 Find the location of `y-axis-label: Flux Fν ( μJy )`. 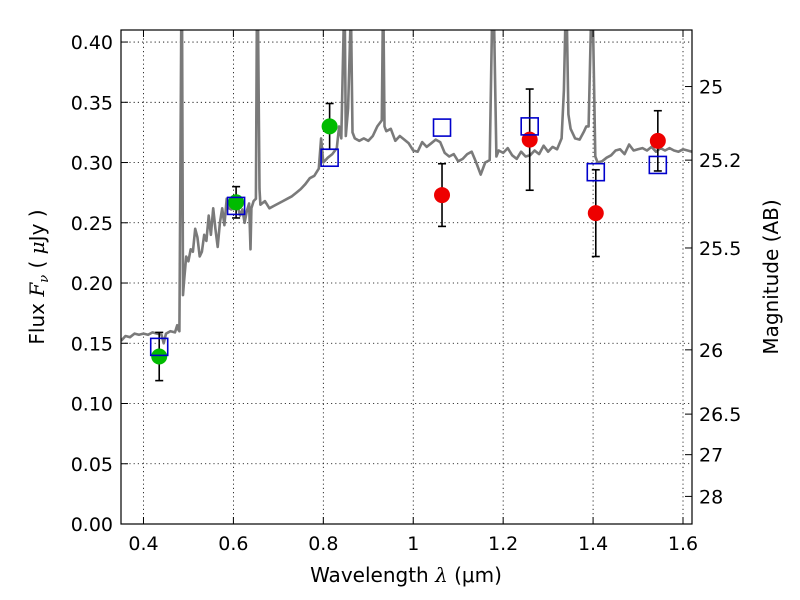

y-axis-label: Flux Fν ( μJy ) is located at coordinates (38, 276).